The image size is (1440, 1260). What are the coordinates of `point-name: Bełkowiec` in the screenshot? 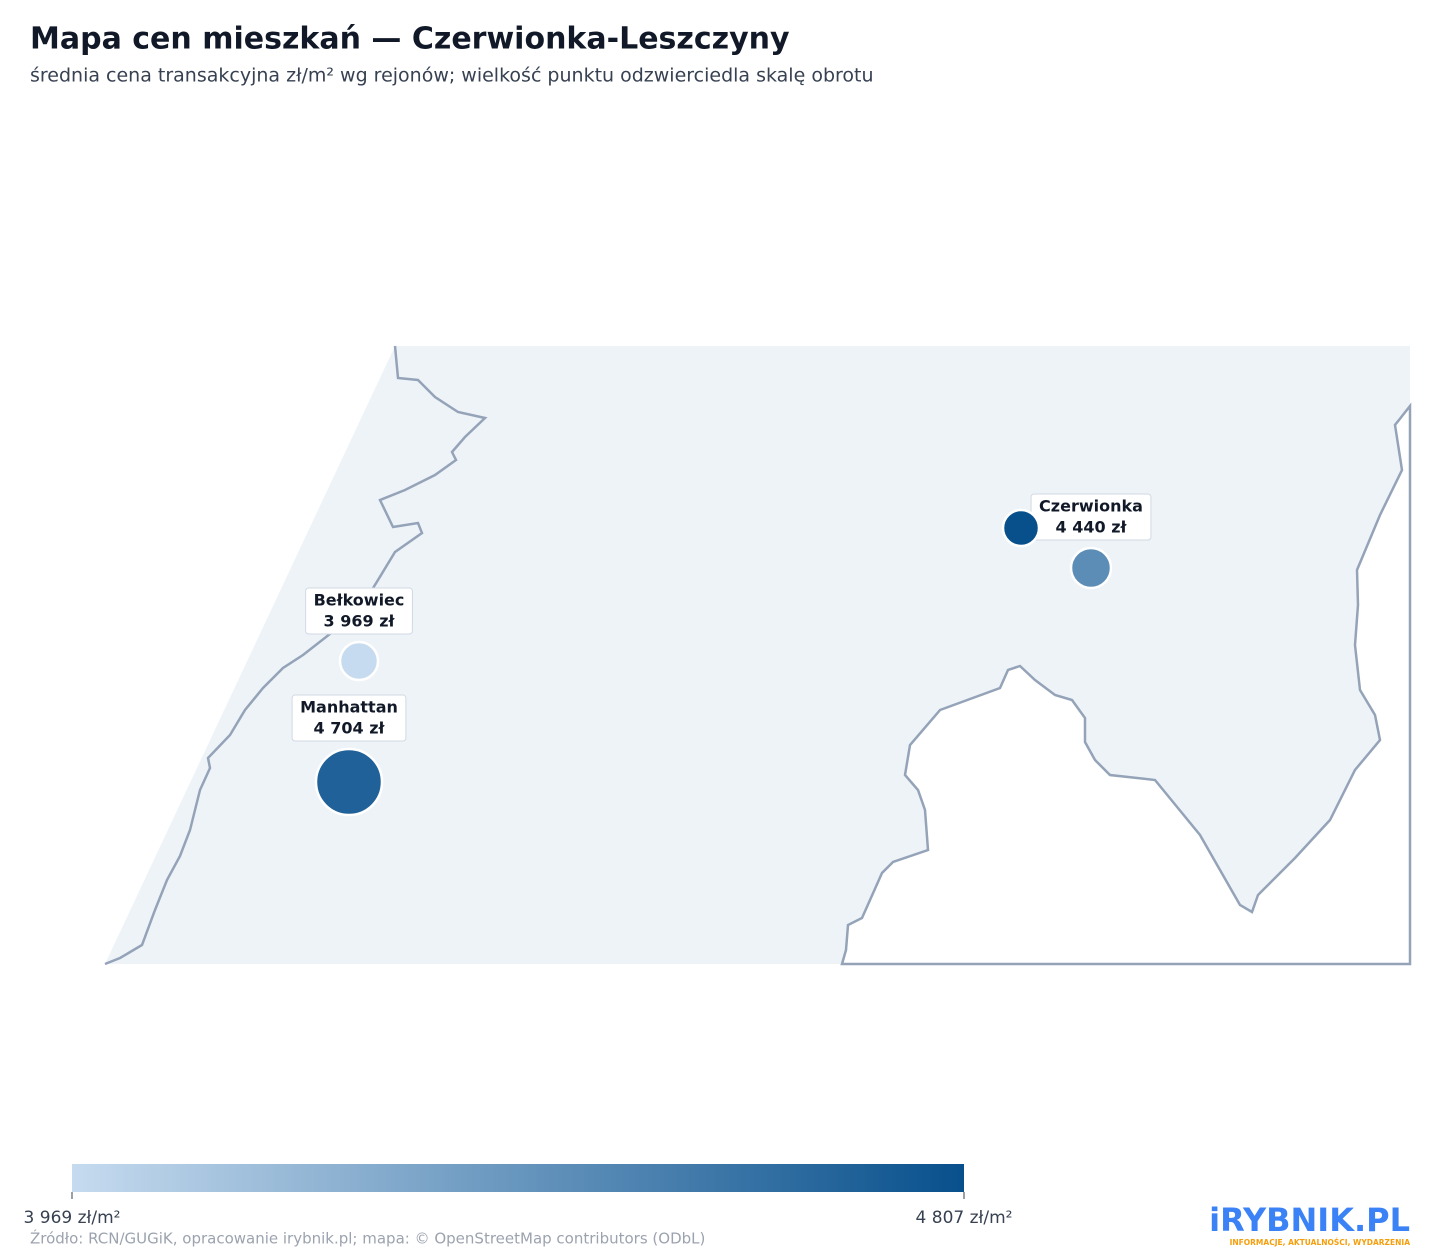 It's located at (359, 600).